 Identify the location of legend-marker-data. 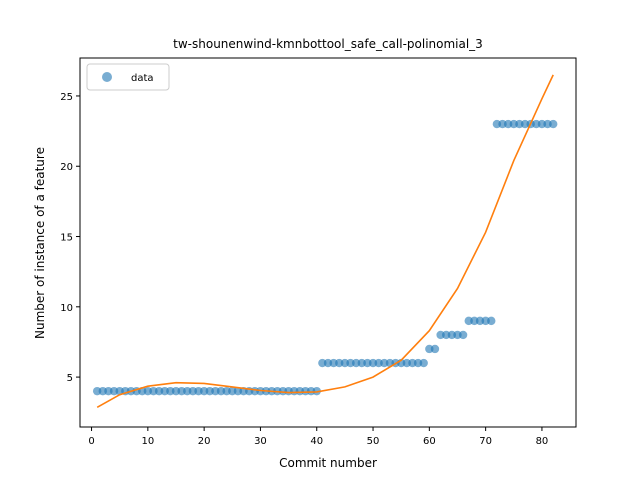
(107, 77).